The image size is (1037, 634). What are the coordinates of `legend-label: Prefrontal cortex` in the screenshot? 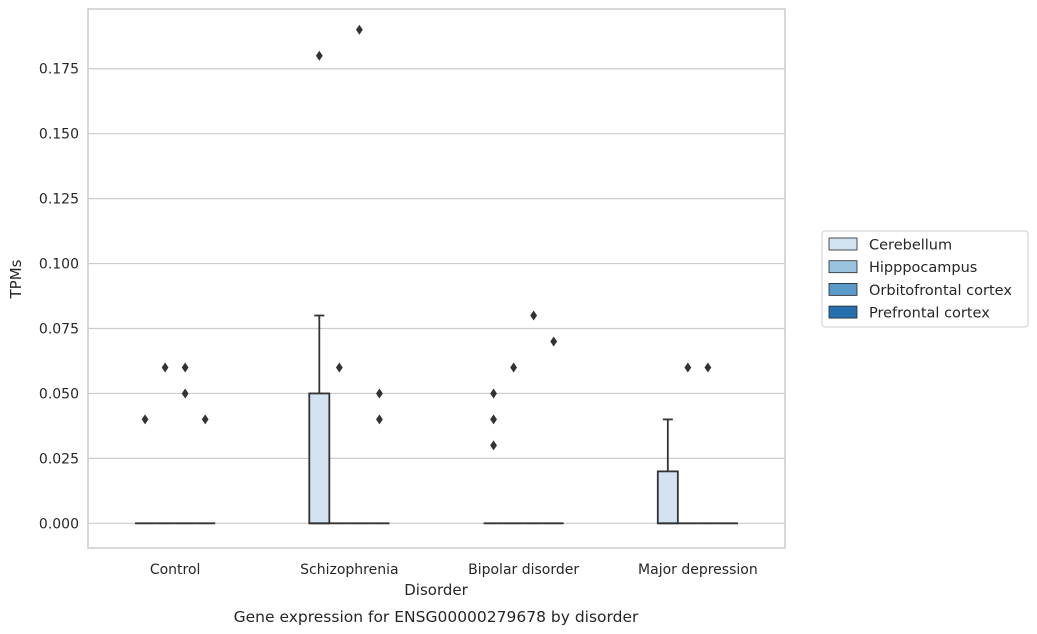 It's located at (929, 314).